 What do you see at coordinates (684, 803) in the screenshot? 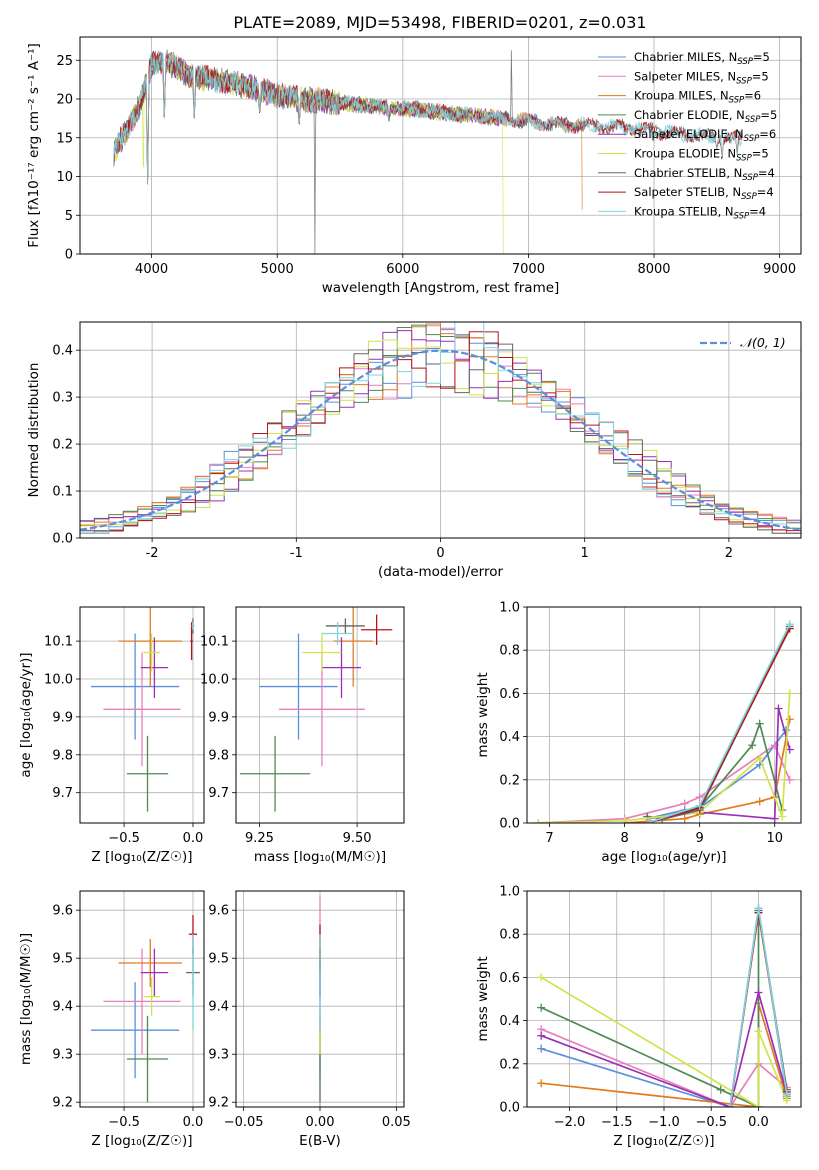
I see `weight-marker-salpeter-miles` at bounding box center [684, 803].